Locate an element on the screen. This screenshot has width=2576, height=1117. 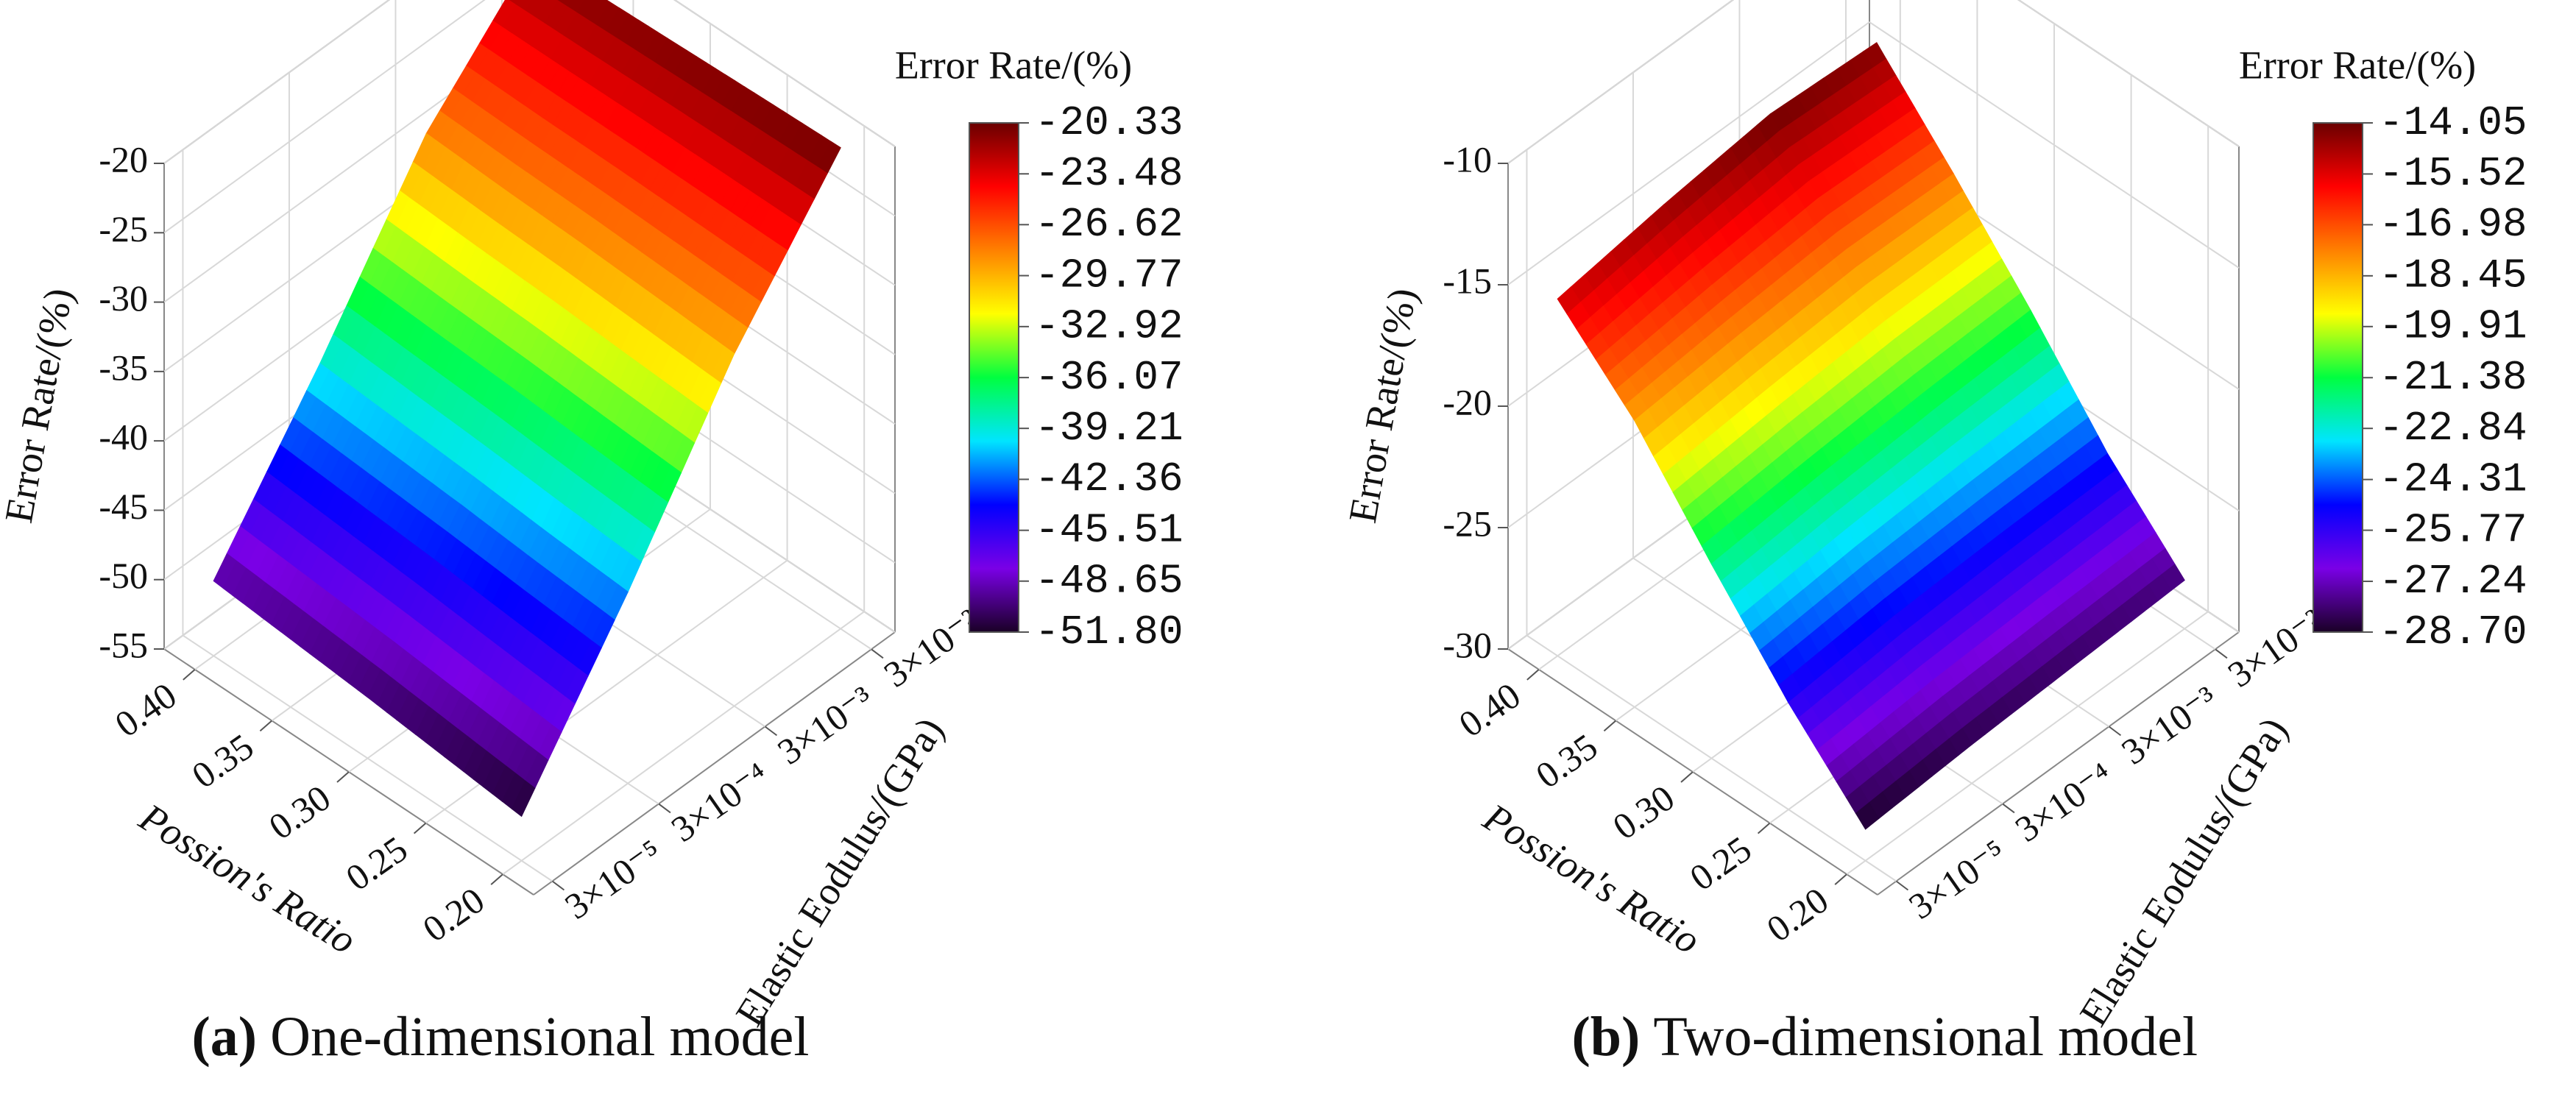
colorbar-tick-label: -23.48 is located at coordinates (1109, 173).